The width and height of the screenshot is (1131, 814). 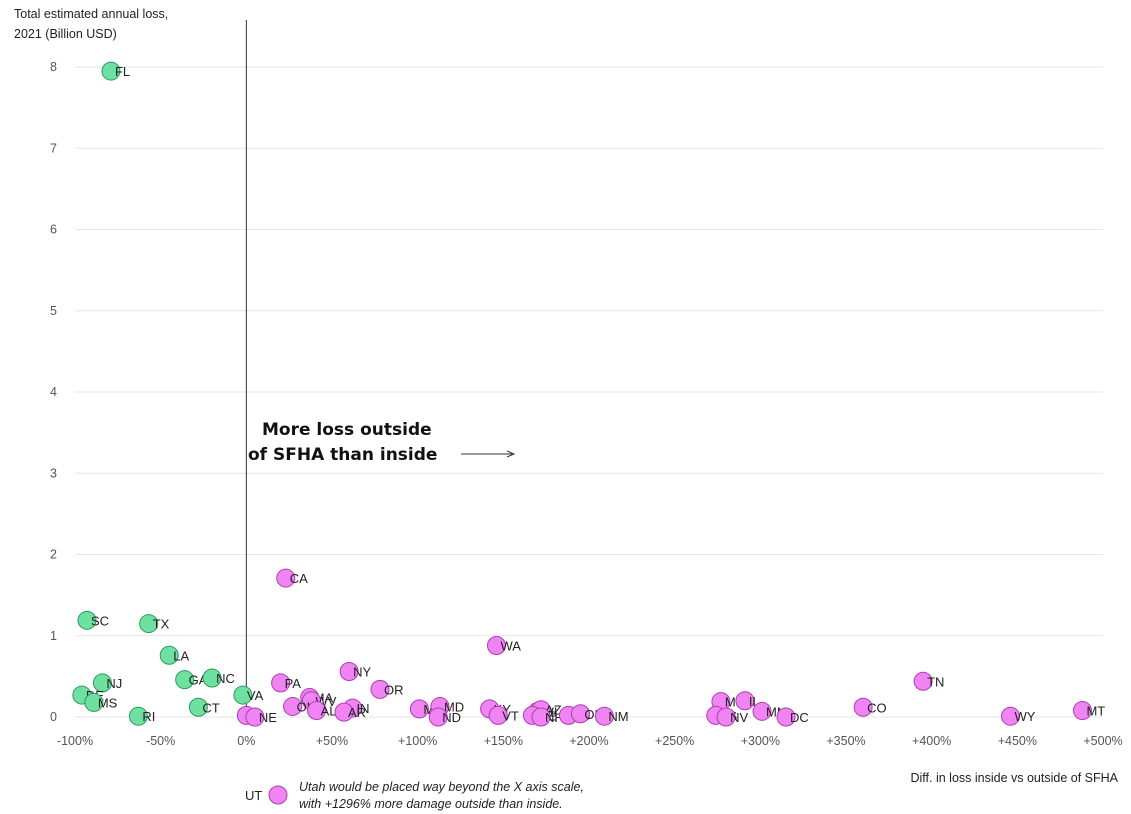 What do you see at coordinates (498, 715) in the screenshot?
I see `data-point-vt` at bounding box center [498, 715].